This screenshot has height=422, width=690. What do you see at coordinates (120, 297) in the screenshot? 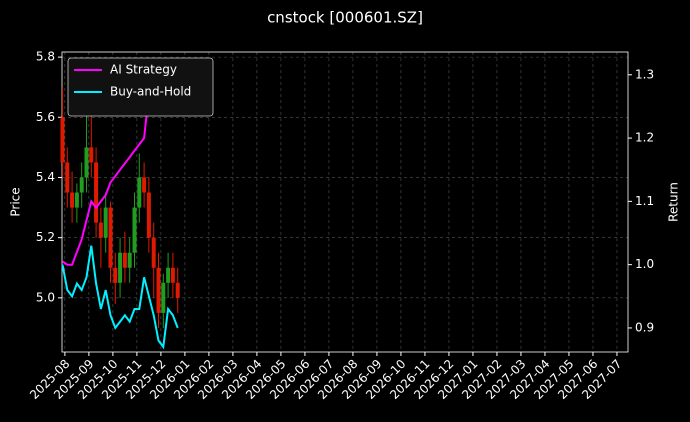
I see `line-series` at bounding box center [120, 297].